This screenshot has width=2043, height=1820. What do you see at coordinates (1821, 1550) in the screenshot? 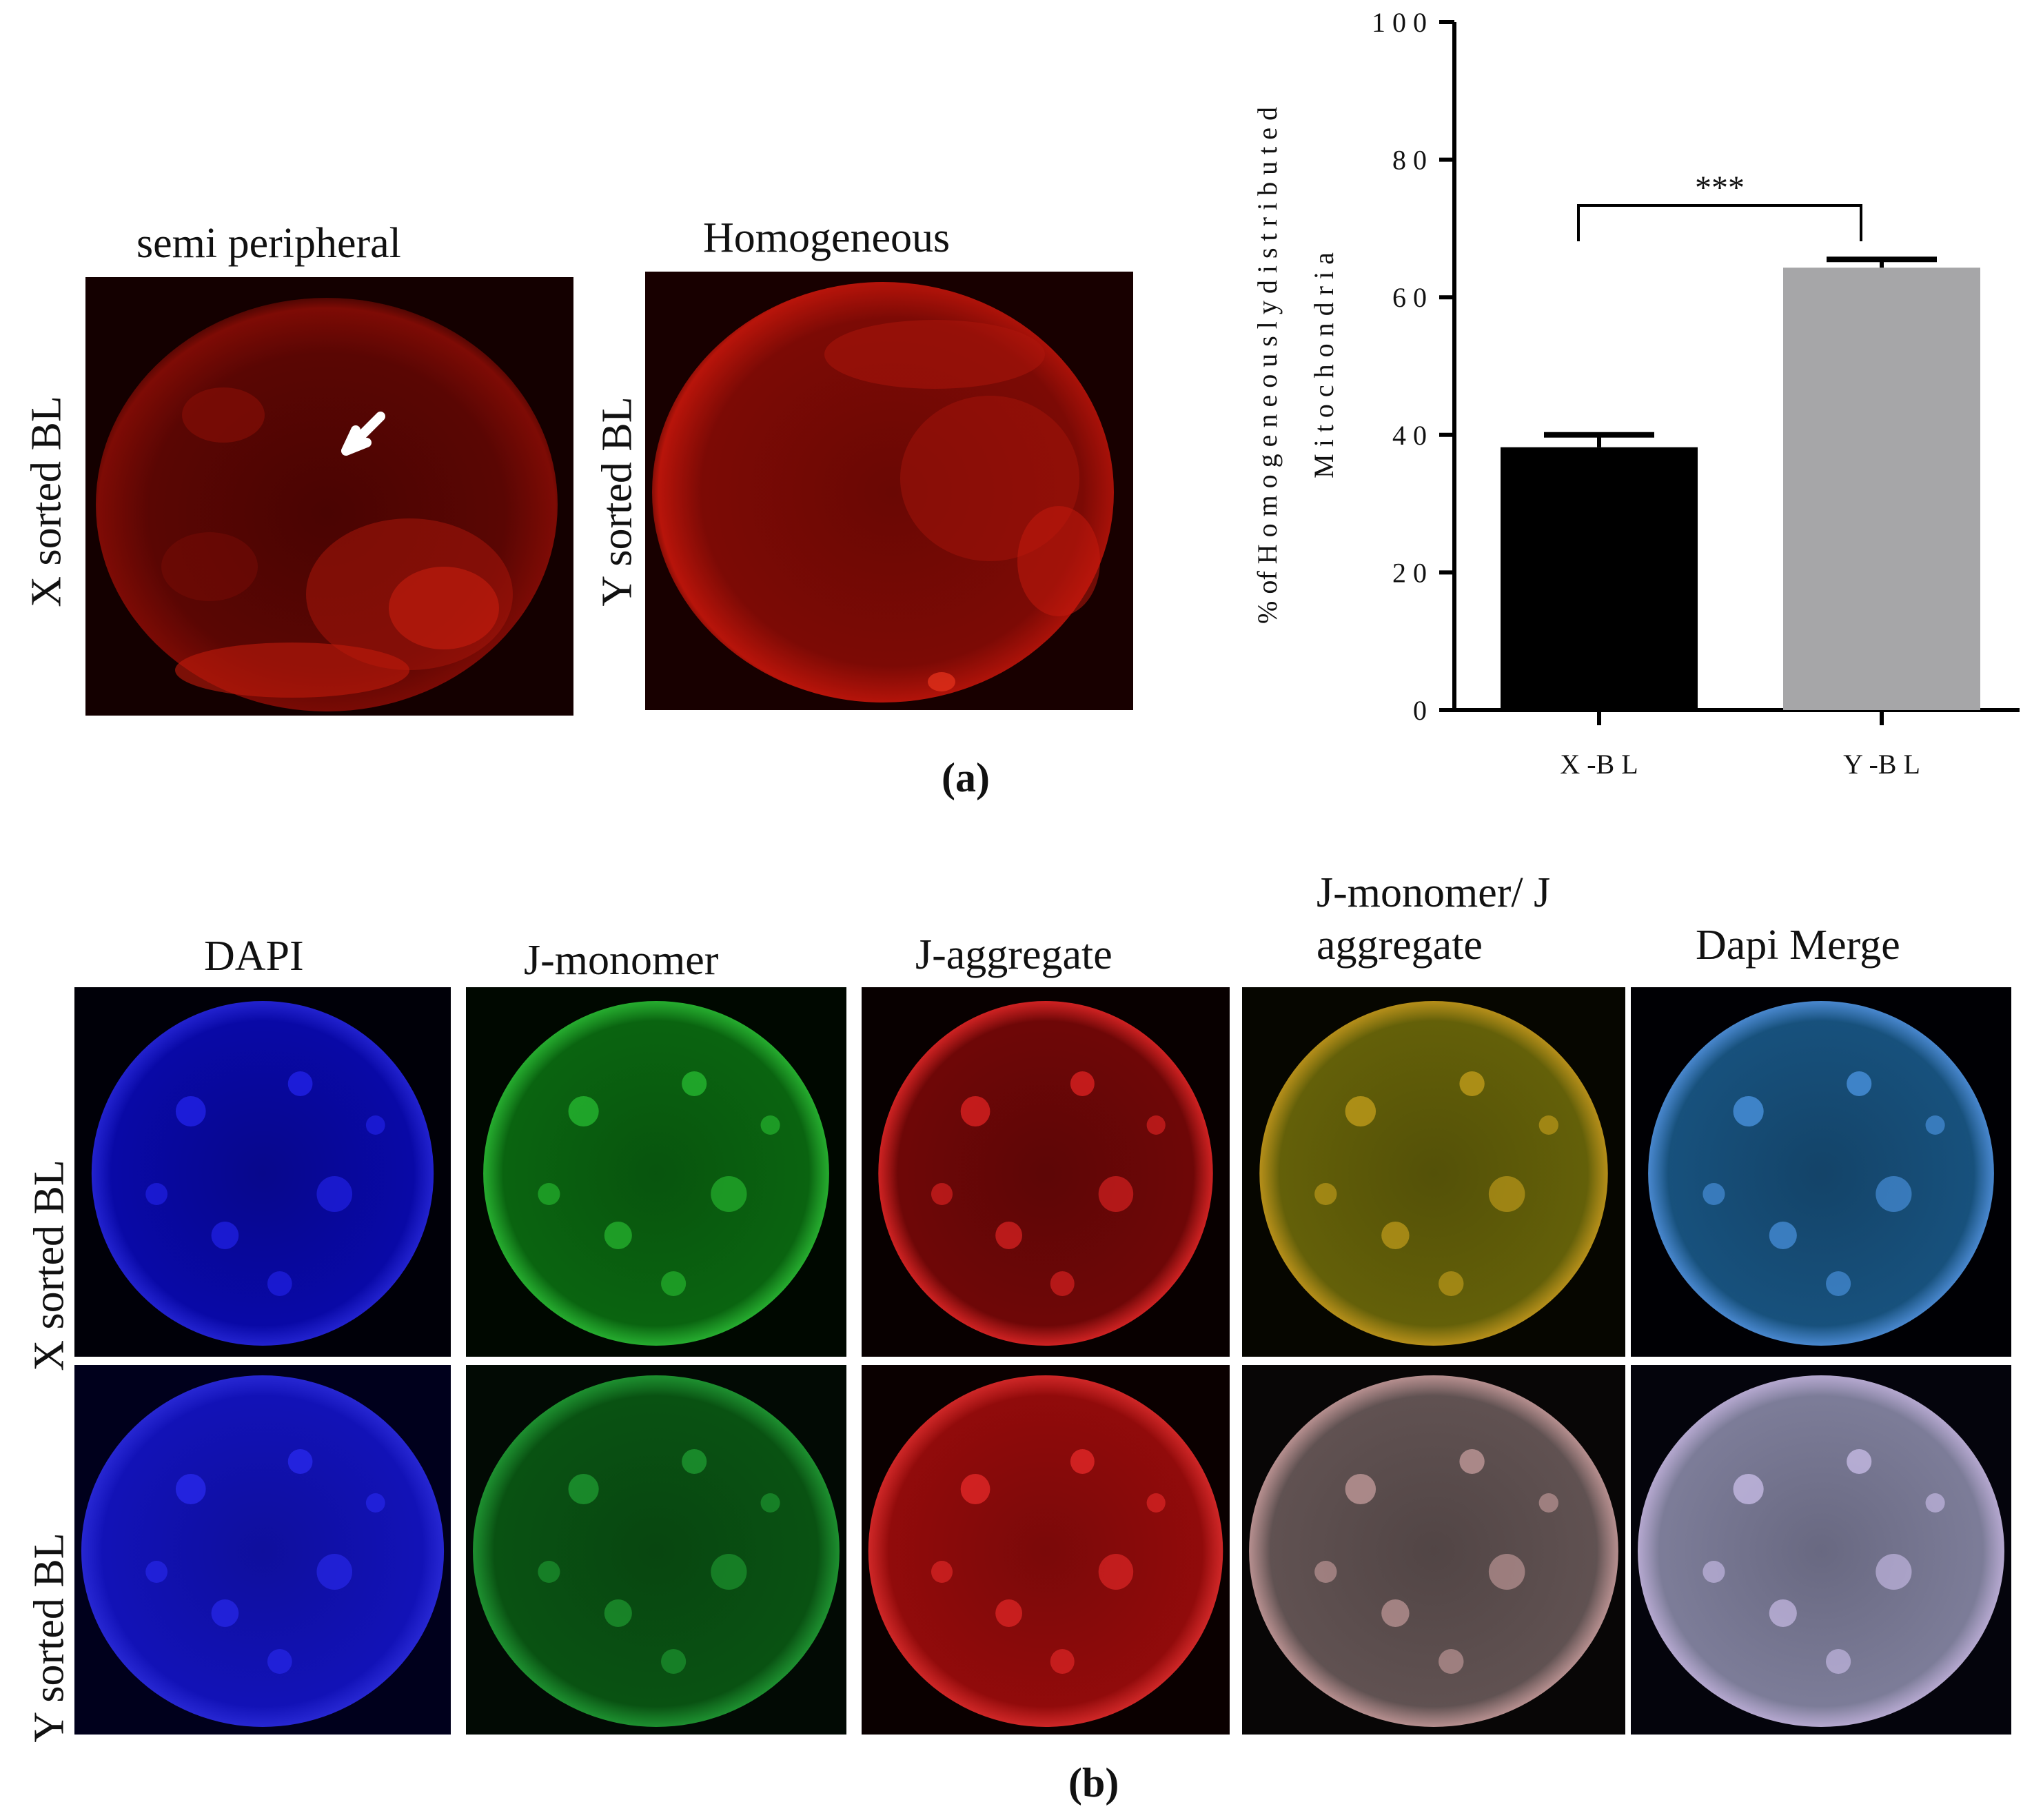
I see `micrograph-y-sorted-dapi-merge` at bounding box center [1821, 1550].